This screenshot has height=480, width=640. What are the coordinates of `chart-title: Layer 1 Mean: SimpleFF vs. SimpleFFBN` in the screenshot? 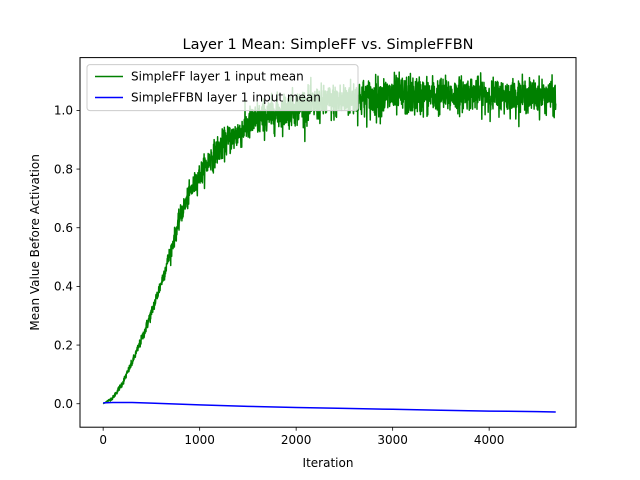 It's located at (327, 45).